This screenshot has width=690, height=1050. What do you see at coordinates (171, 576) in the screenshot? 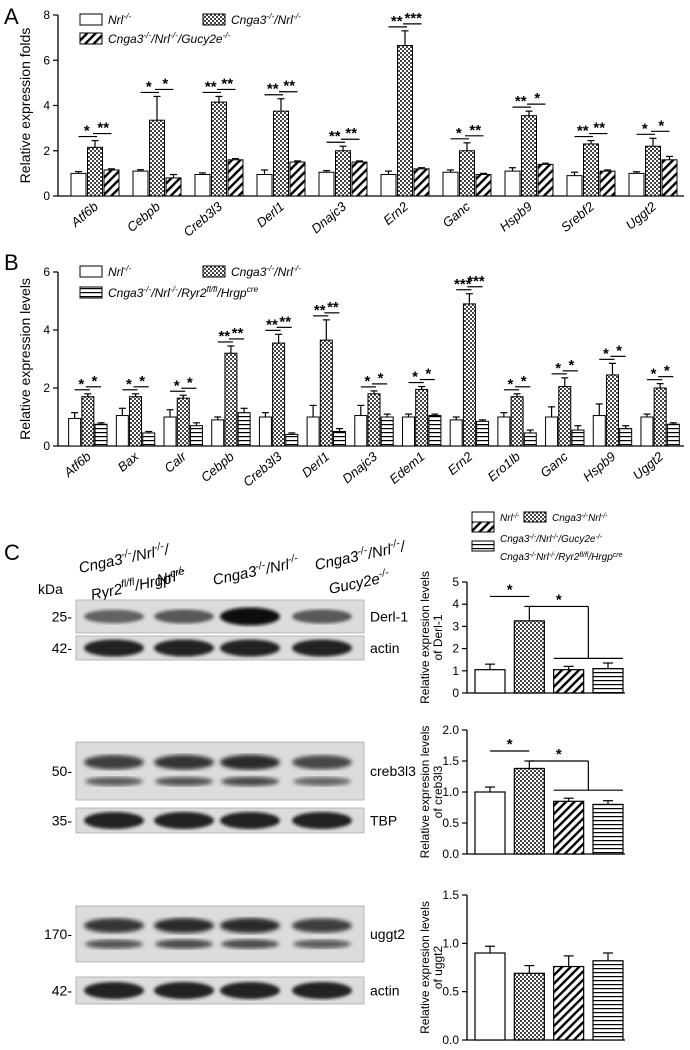
I see `blot-lane-header: Nrl-/-` at bounding box center [171, 576].